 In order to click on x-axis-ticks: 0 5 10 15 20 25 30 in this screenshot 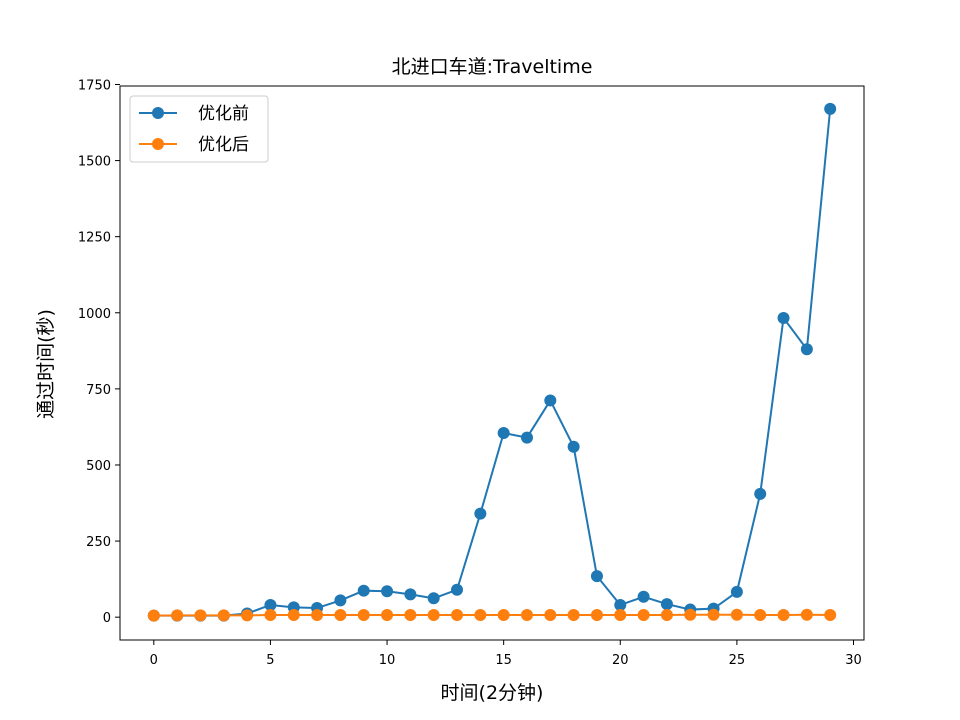, I will do `click(506, 654)`.